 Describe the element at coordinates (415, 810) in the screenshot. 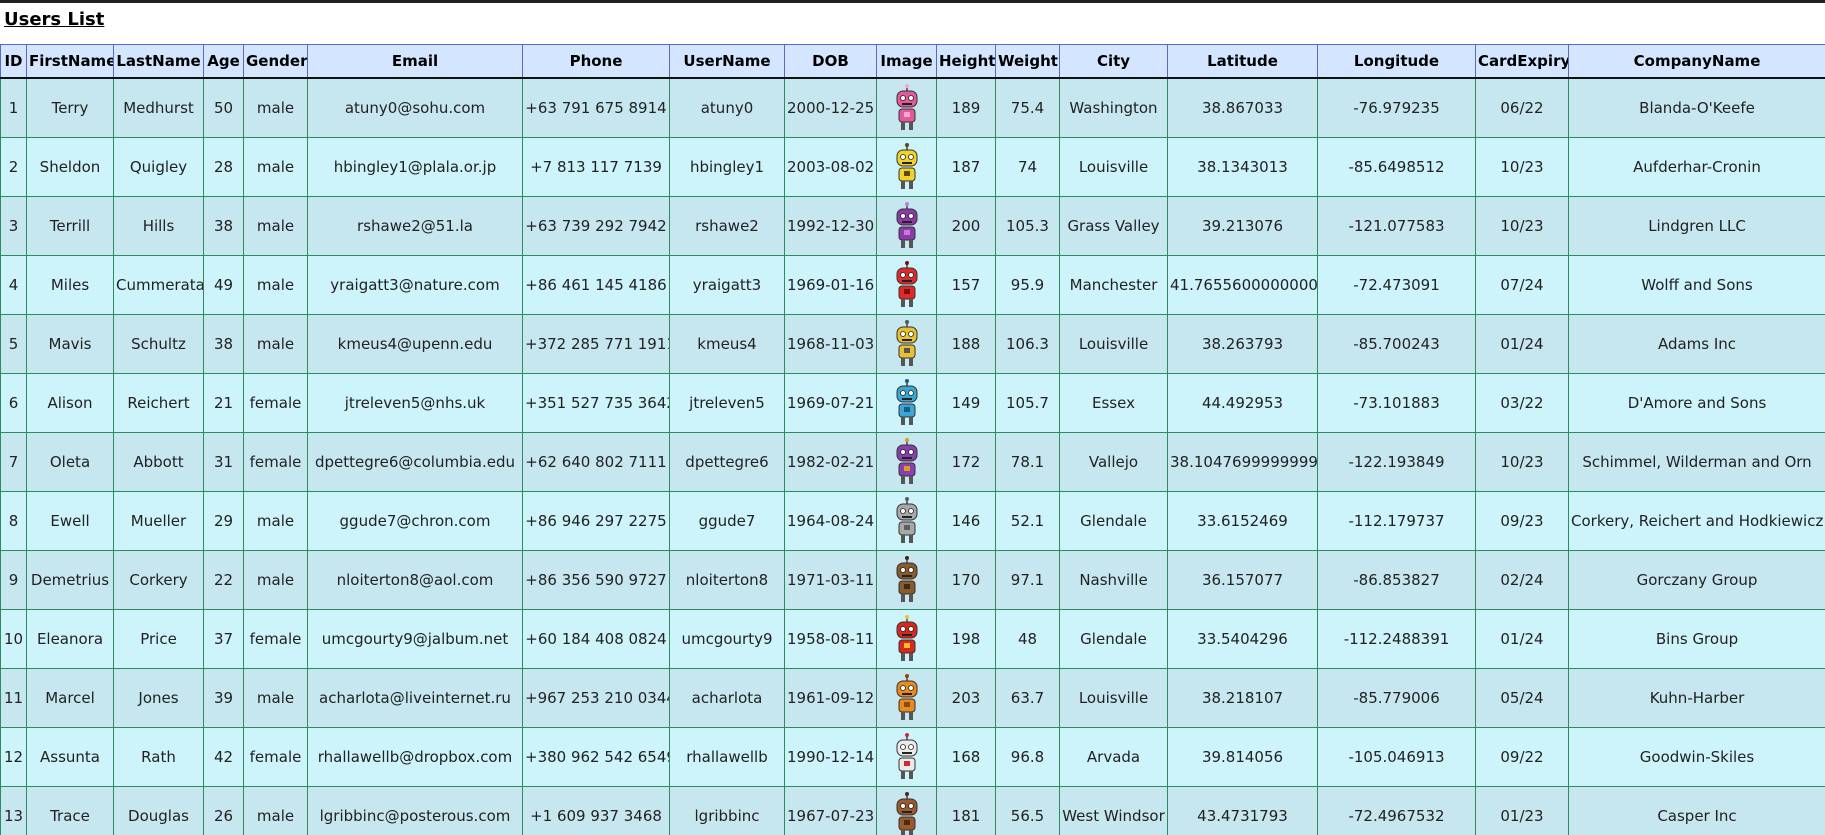

I see `email-cell: lgribbinc@posterous.com` at that location.